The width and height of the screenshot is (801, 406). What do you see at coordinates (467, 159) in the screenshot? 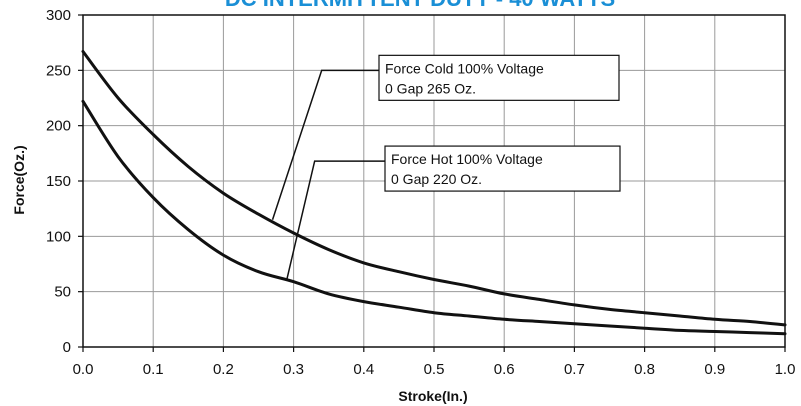
I see `annotation-line1: Force Hot 100% Voltage` at bounding box center [467, 159].